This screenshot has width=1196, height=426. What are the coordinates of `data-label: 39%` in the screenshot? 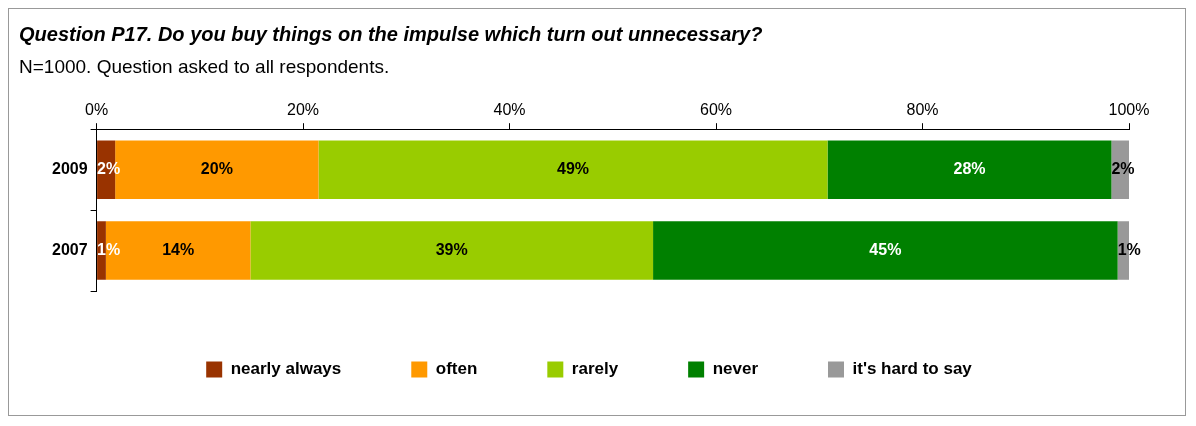 It's located at (451, 249).